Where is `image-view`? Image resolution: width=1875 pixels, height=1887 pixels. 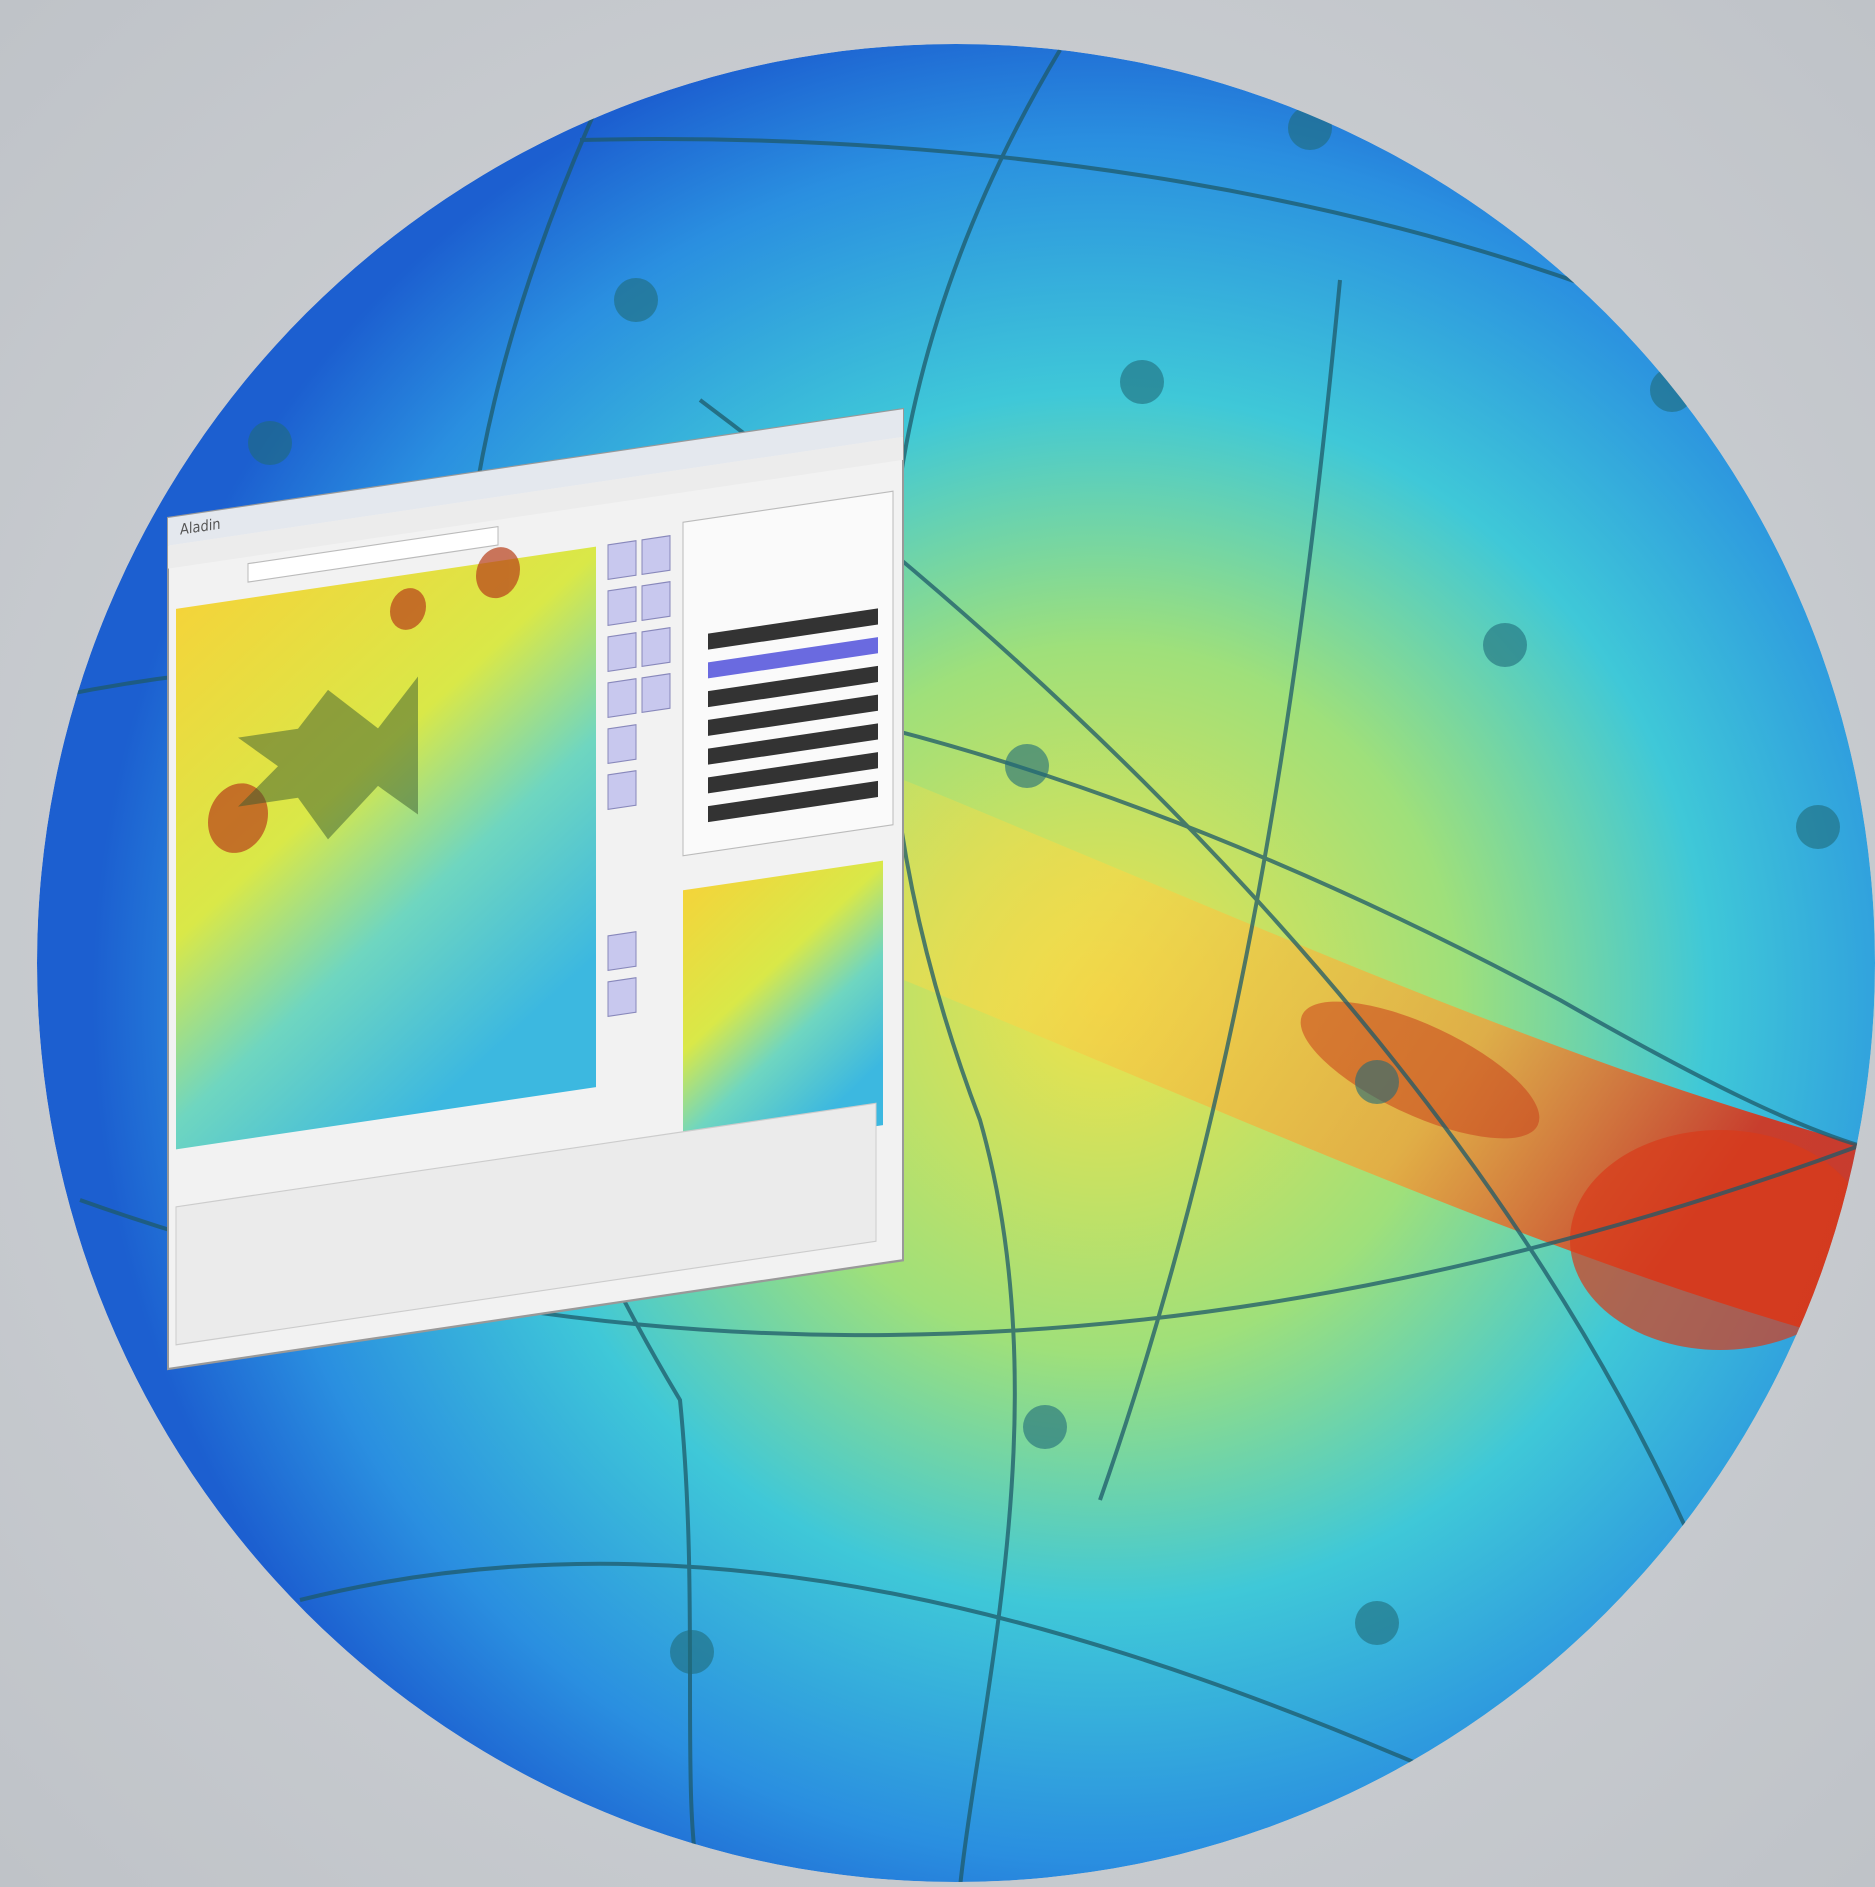 image-view is located at coordinates (386, 848).